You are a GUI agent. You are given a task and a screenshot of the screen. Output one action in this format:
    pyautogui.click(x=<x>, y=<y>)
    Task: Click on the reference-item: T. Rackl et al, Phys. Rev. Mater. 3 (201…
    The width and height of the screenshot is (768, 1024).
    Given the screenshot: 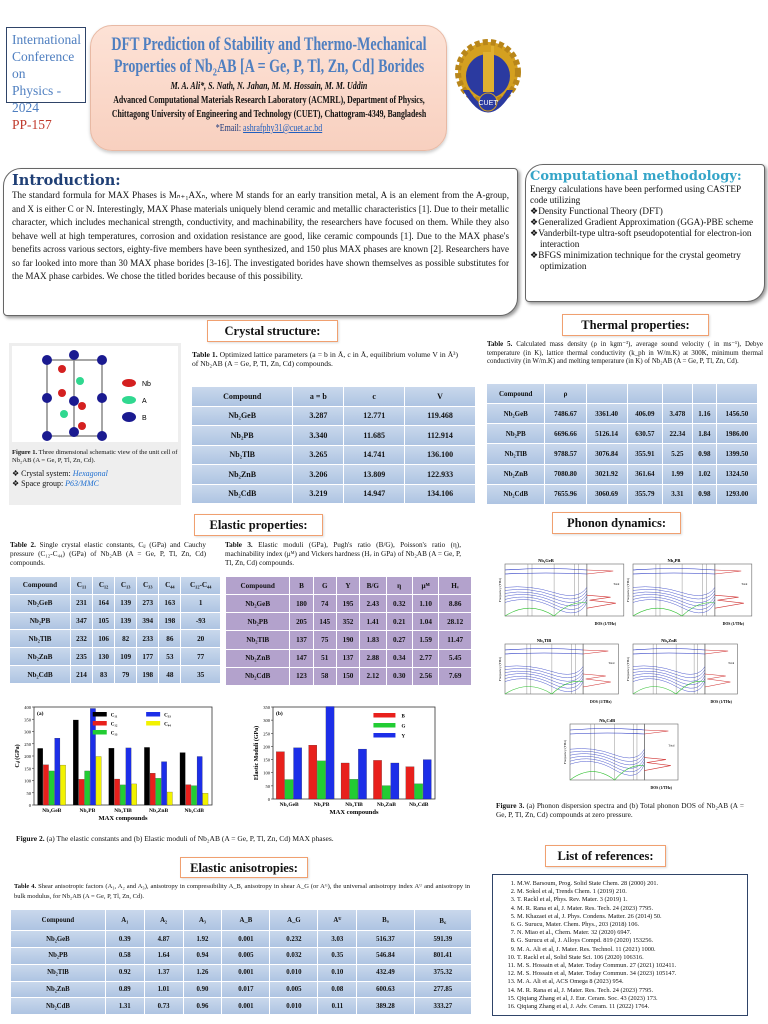 What is the action you would take?
    pyautogui.click(x=628, y=900)
    